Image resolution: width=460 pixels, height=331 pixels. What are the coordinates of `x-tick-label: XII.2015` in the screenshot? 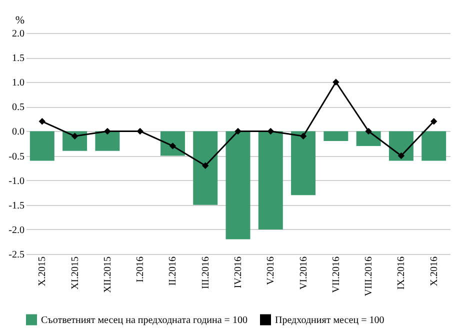 It's located at (108, 274).